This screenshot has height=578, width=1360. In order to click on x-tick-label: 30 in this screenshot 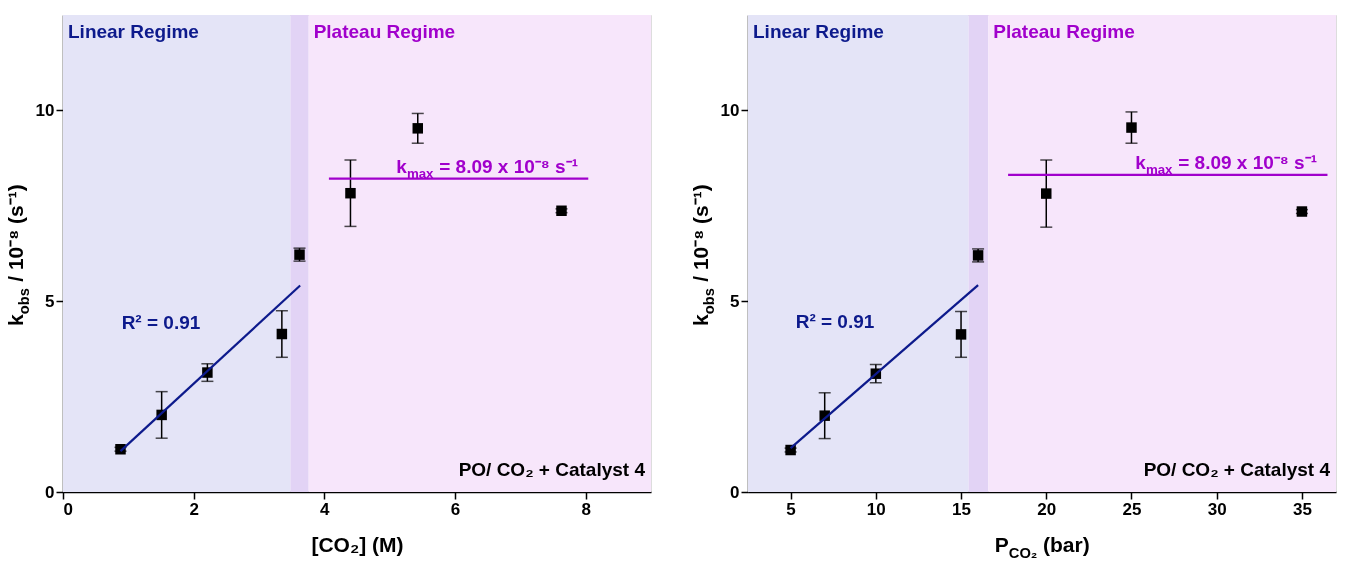, I will do `click(1217, 509)`.